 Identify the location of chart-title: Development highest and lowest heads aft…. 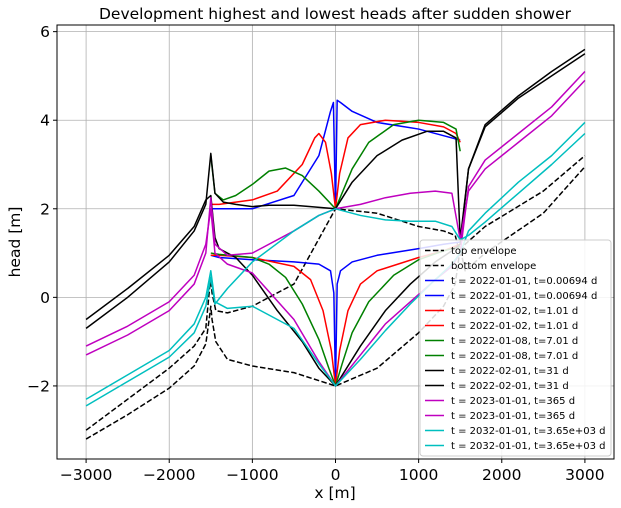
(335, 14).